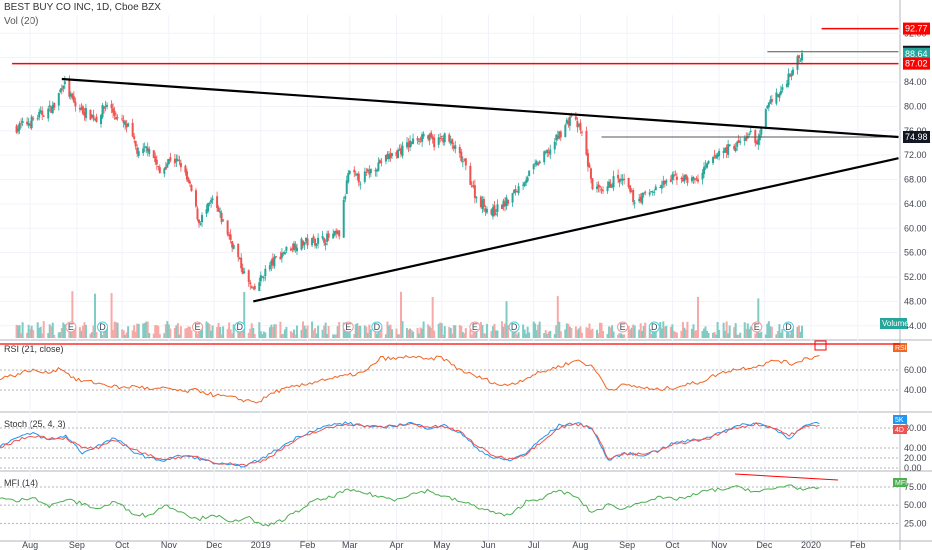 The image size is (932, 550). I want to click on time-tick-label: Oct, so click(122, 545).